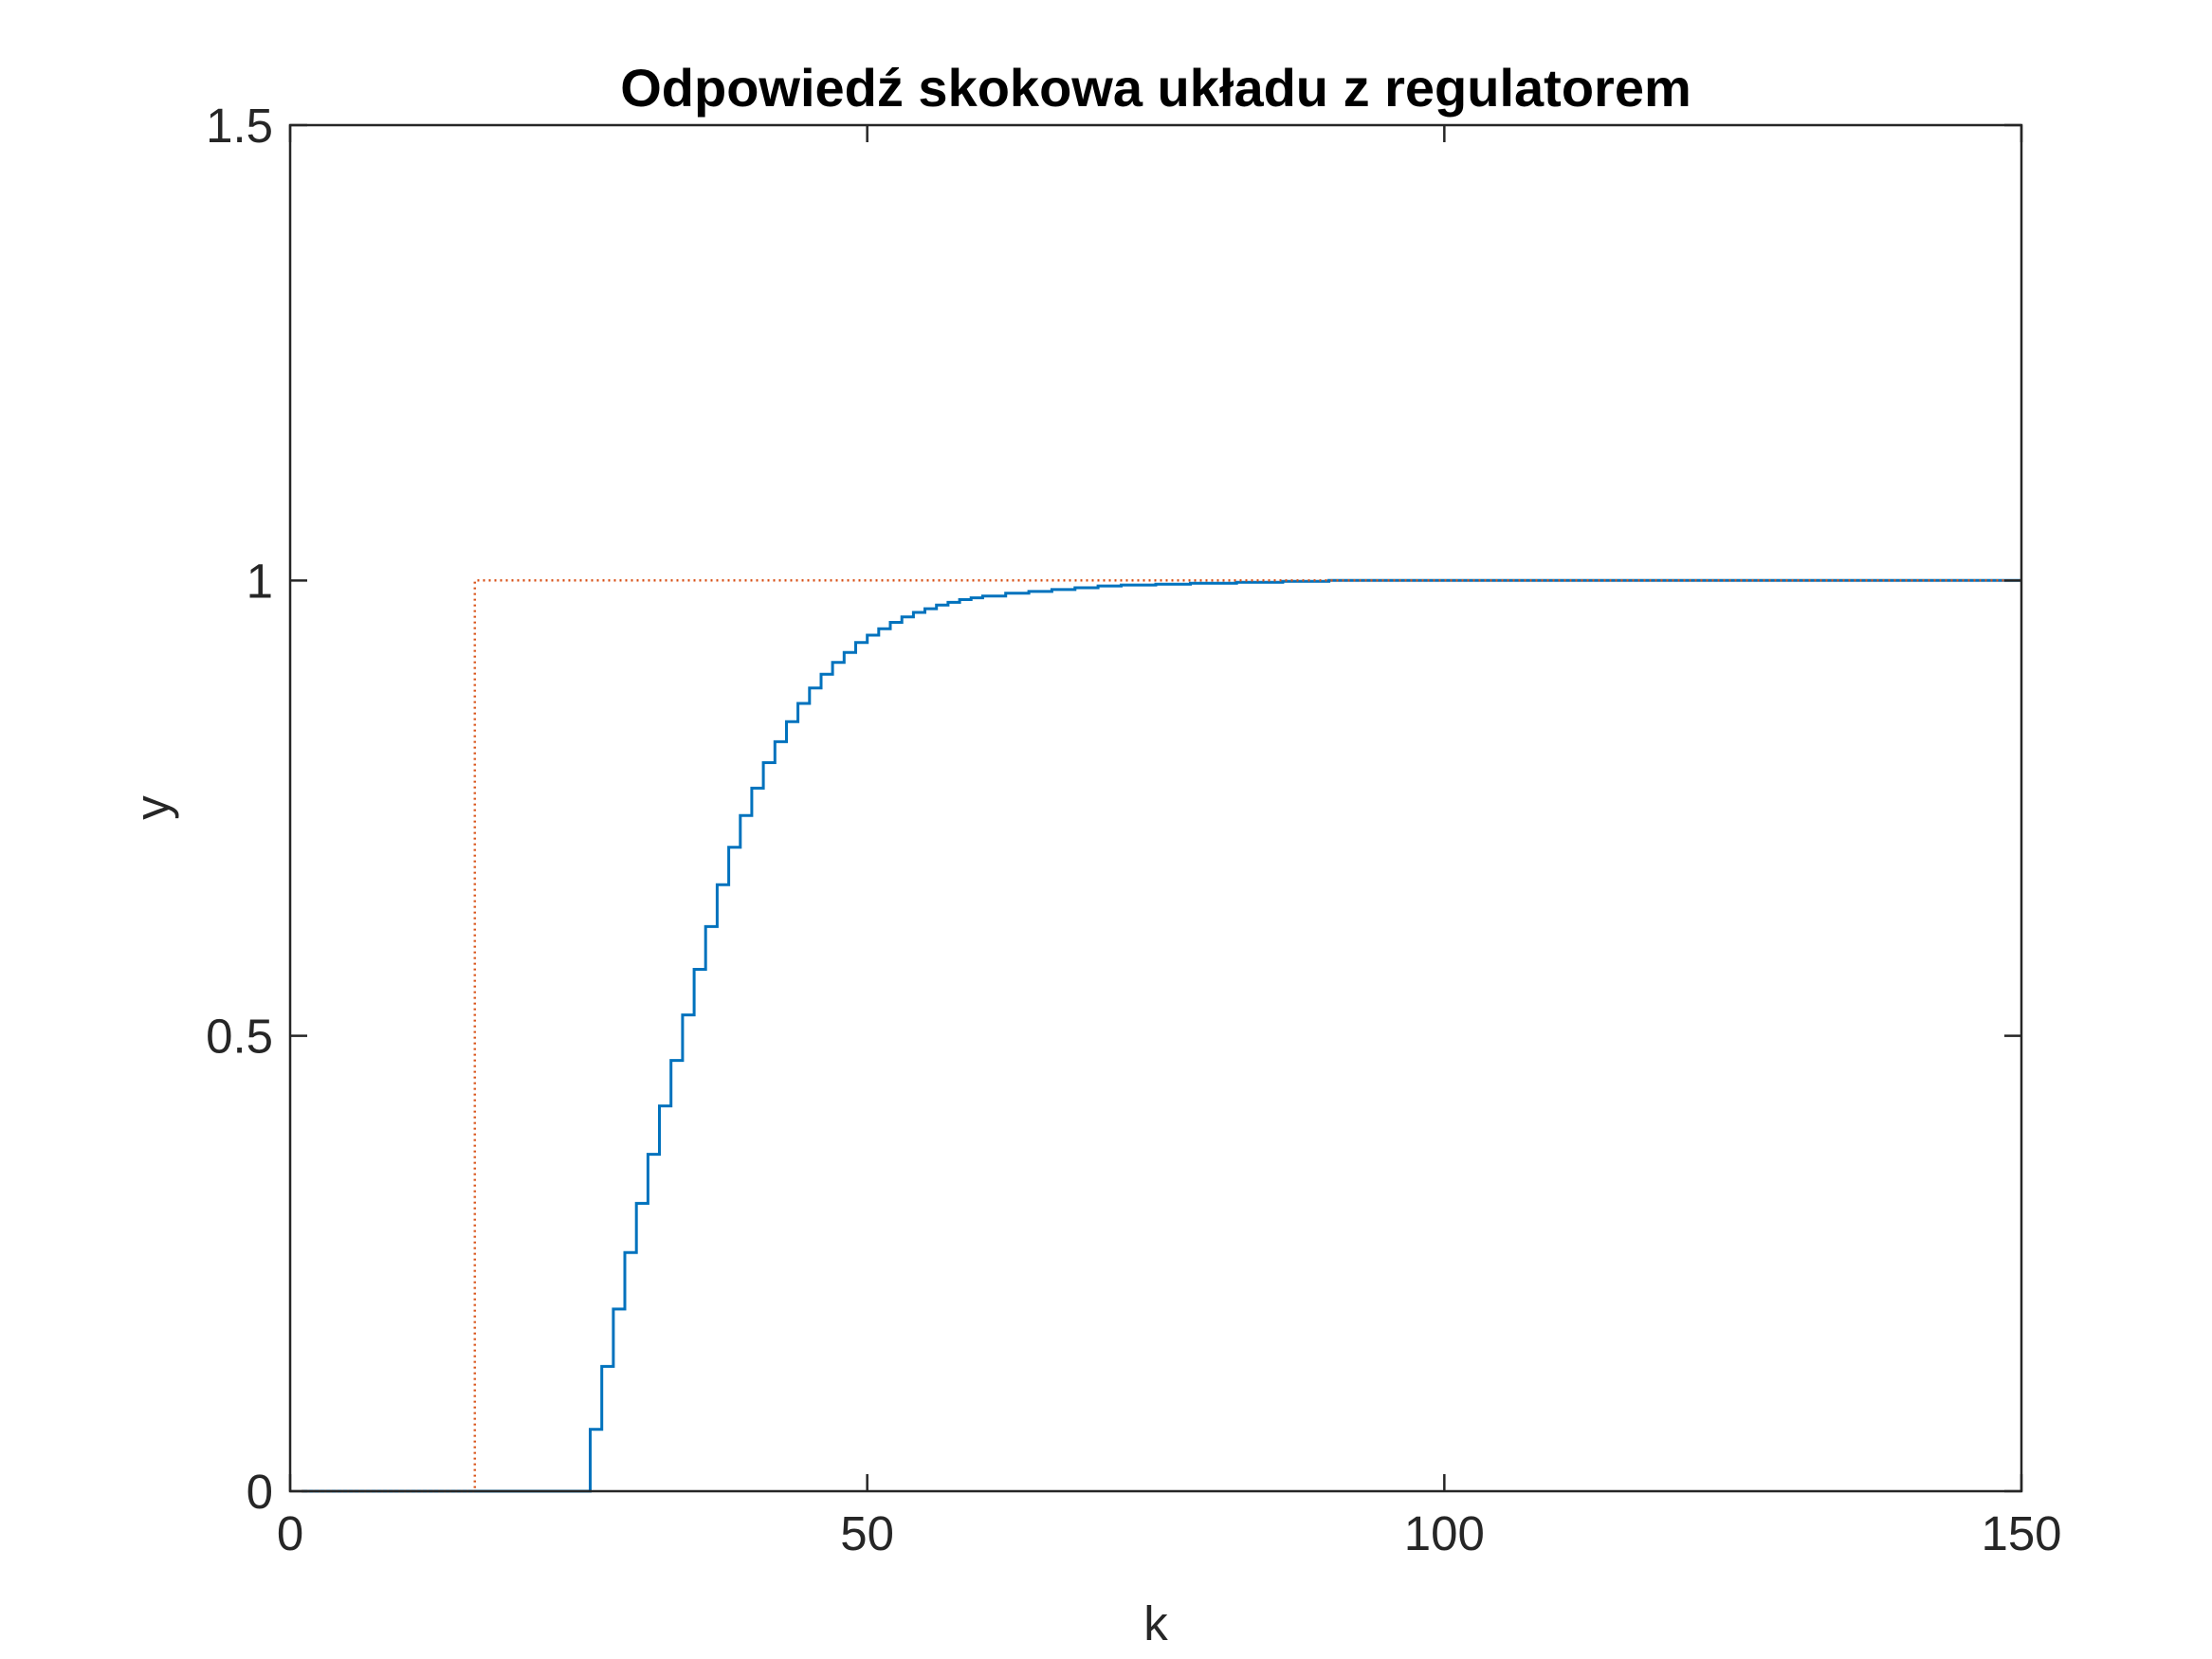 The height and width of the screenshot is (1659, 2212). I want to click on x-tick-label: 0, so click(290, 1533).